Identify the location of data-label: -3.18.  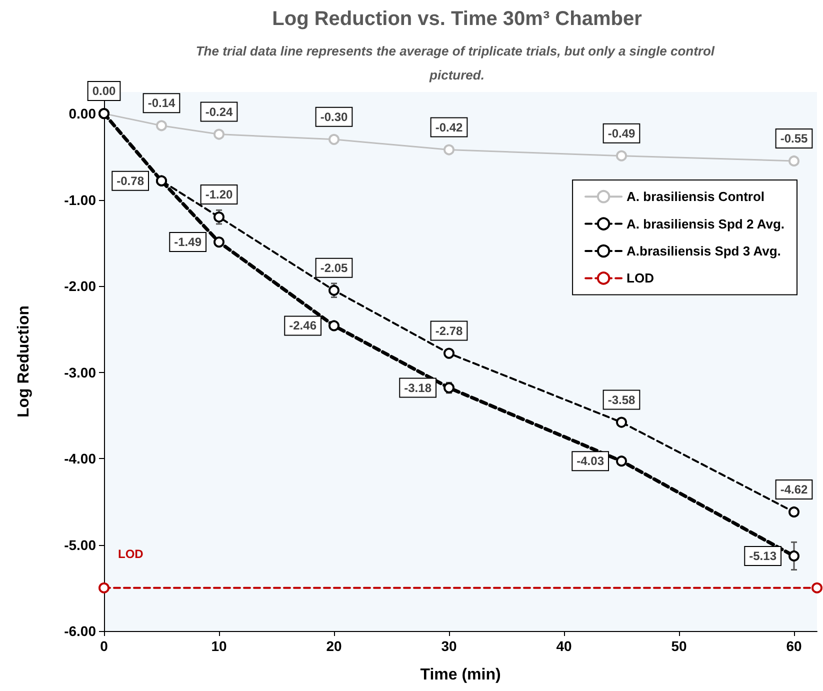
(418, 387).